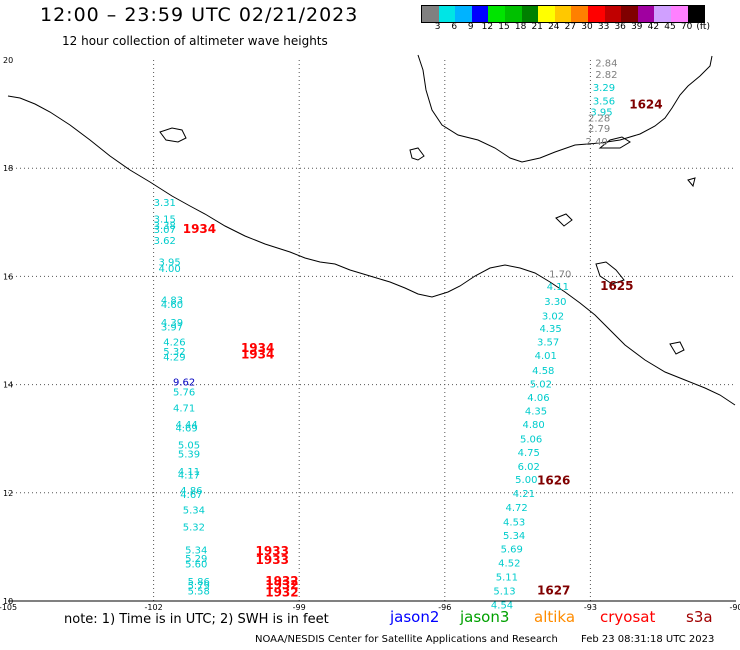 Image resolution: width=740 pixels, height=650 pixels. What do you see at coordinates (444, 607) in the screenshot?
I see `lon-tick-label: -96` at bounding box center [444, 607].